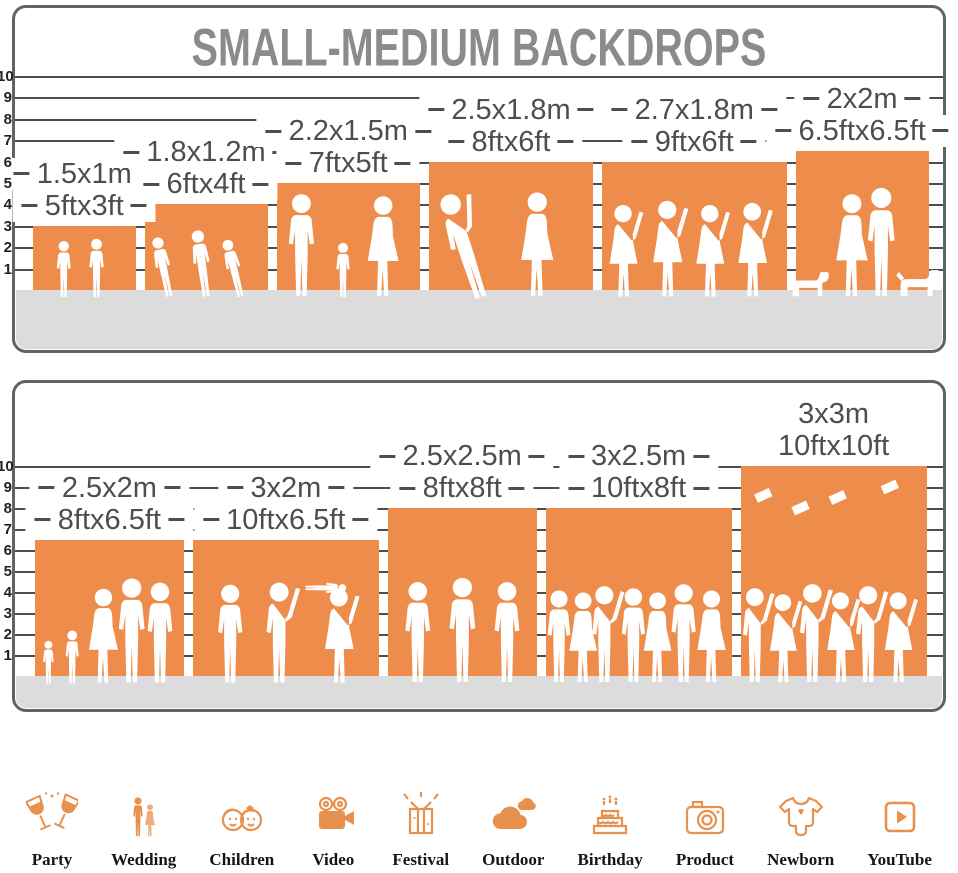 This screenshot has width=958, height=873. What do you see at coordinates (694, 141) in the screenshot?
I see `backdrop-size-imperial: 9ftx6ft` at bounding box center [694, 141].